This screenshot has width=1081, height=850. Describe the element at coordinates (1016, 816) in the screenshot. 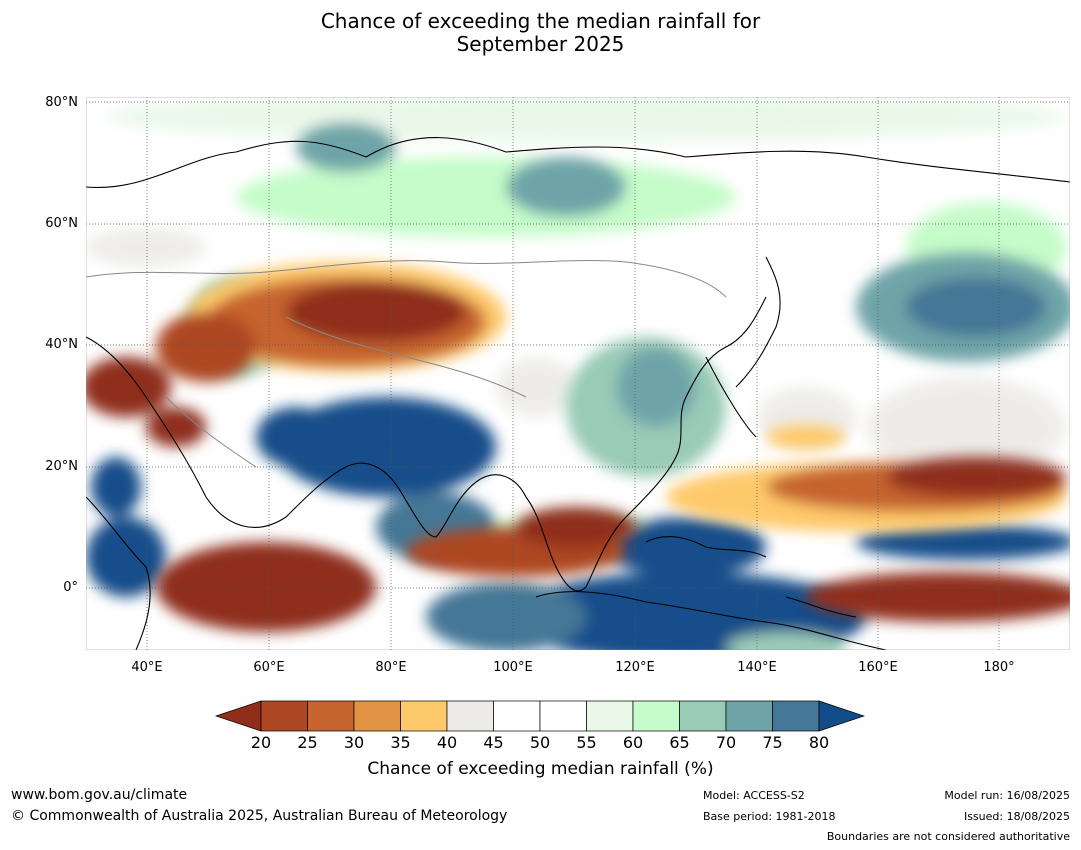

I see `footer-issued: Issued: 18/08/2025` at that location.